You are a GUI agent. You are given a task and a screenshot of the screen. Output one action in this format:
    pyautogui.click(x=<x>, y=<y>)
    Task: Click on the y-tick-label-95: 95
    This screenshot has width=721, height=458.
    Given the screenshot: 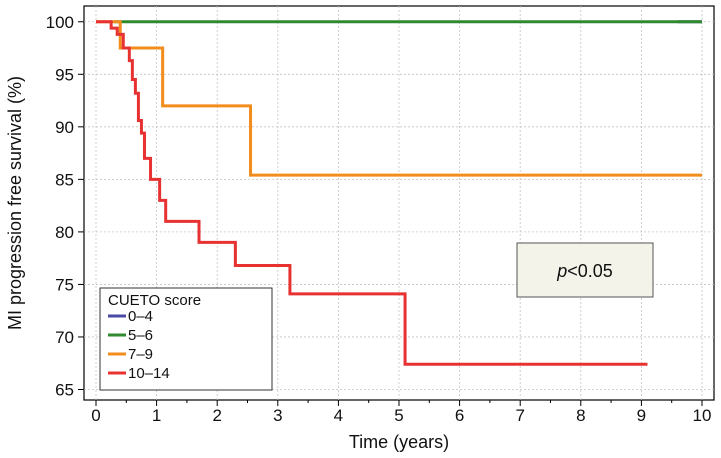 What is the action you would take?
    pyautogui.click(x=64, y=74)
    